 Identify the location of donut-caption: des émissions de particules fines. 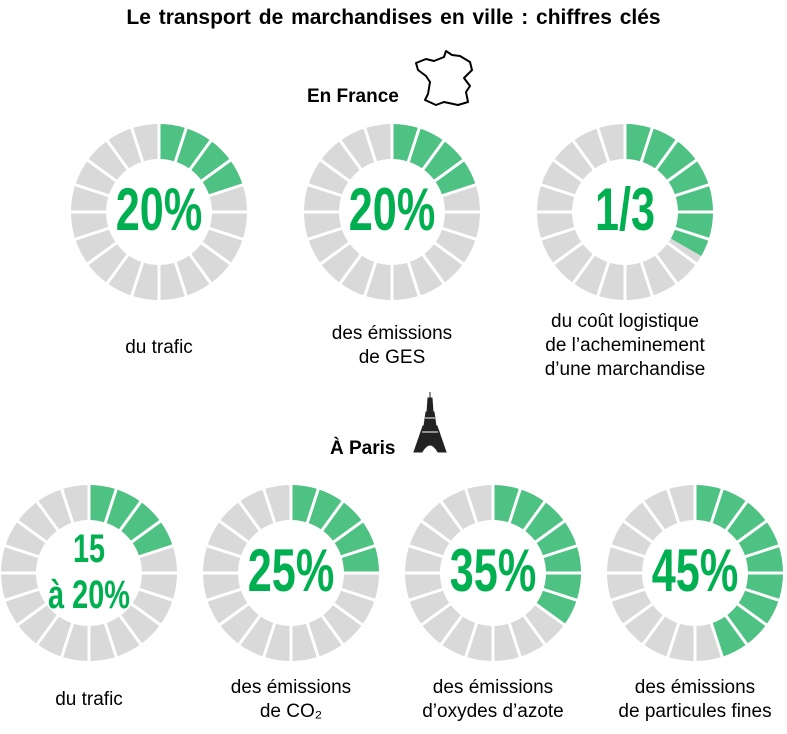
(681, 700).